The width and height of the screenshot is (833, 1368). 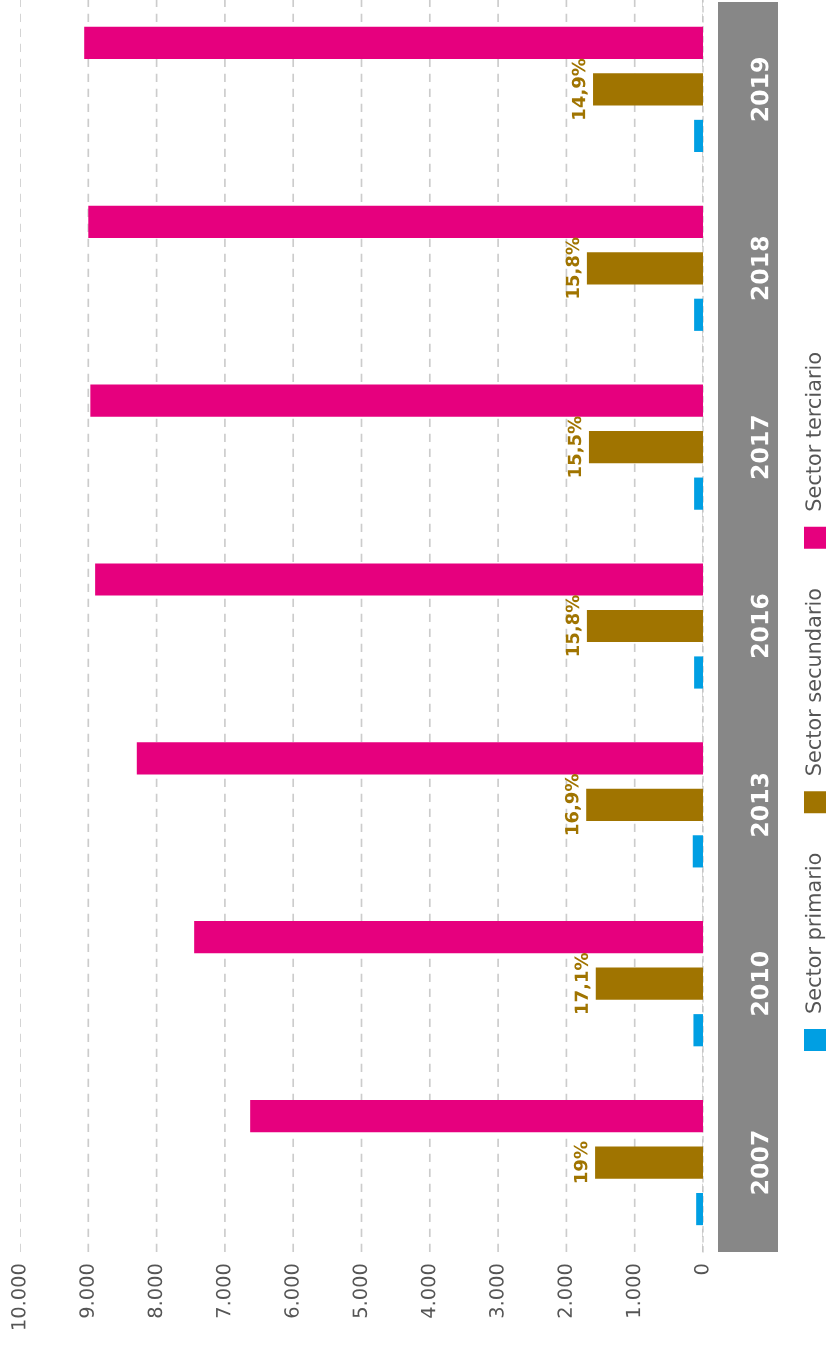 I want to click on annotation: 19%, so click(x=580, y=1162).